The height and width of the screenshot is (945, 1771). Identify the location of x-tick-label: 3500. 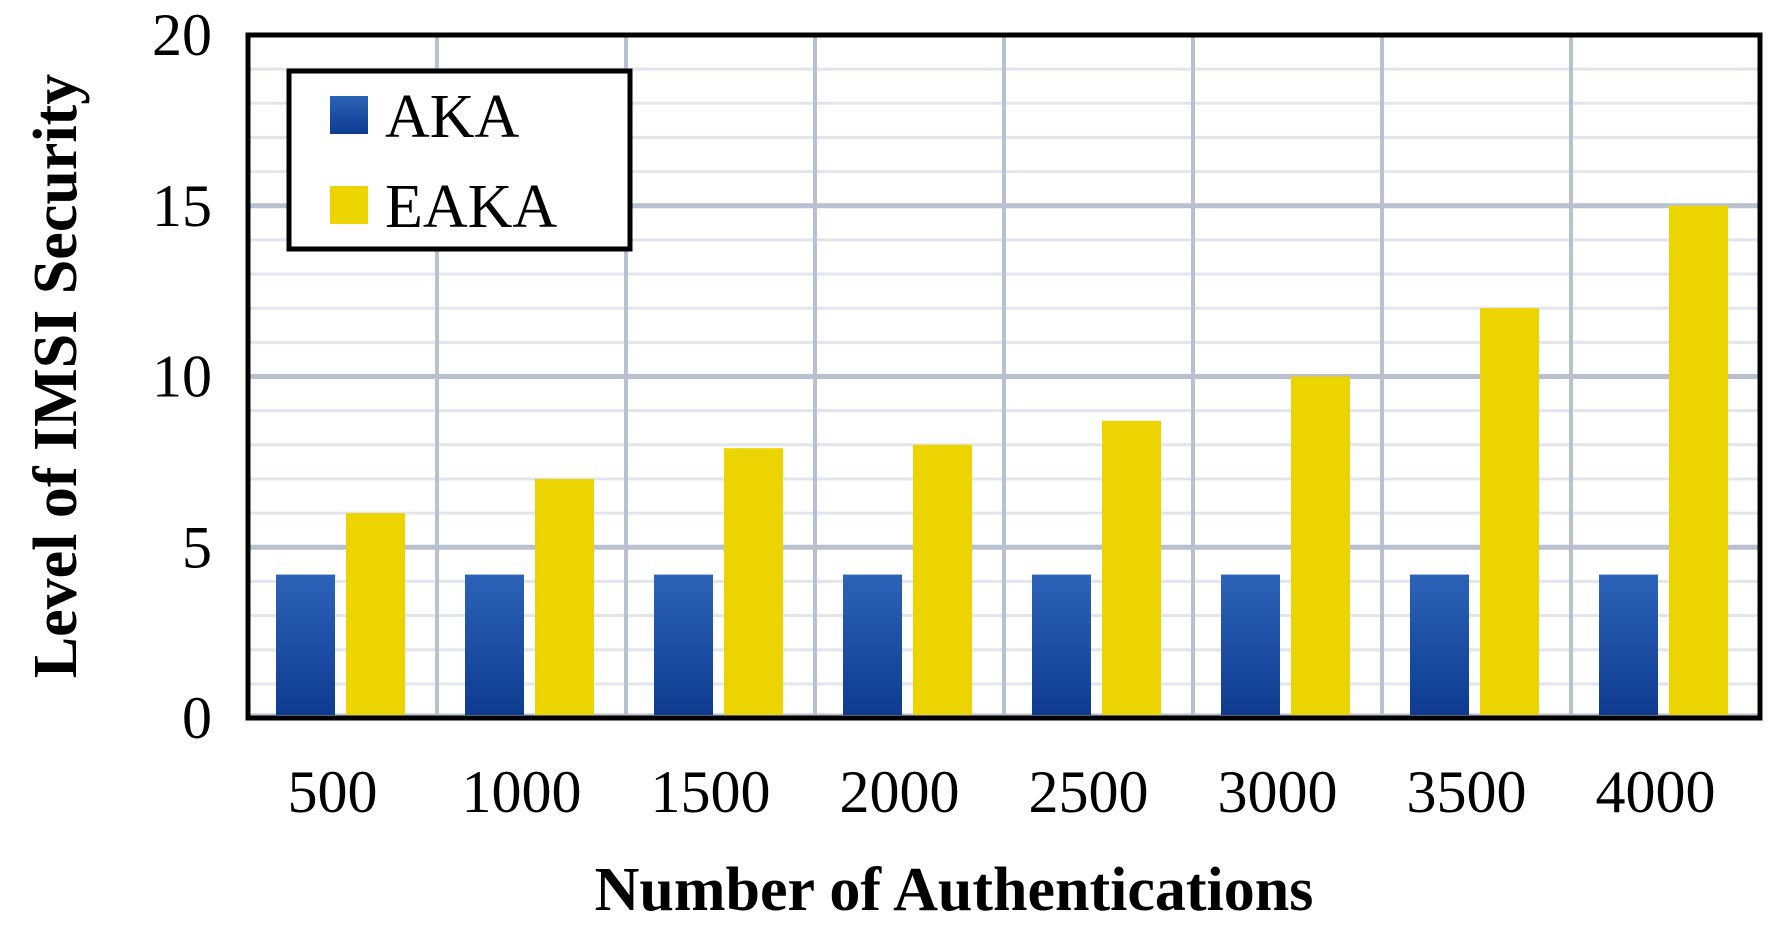
(1467, 792).